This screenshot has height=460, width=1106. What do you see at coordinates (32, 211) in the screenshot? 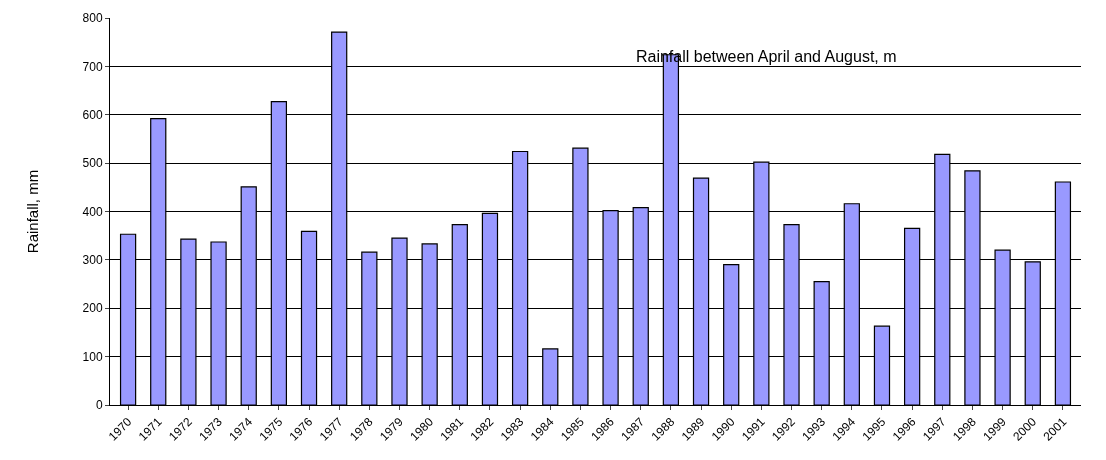
I see `y-axis-title: Rainfall, mm` at bounding box center [32, 211].